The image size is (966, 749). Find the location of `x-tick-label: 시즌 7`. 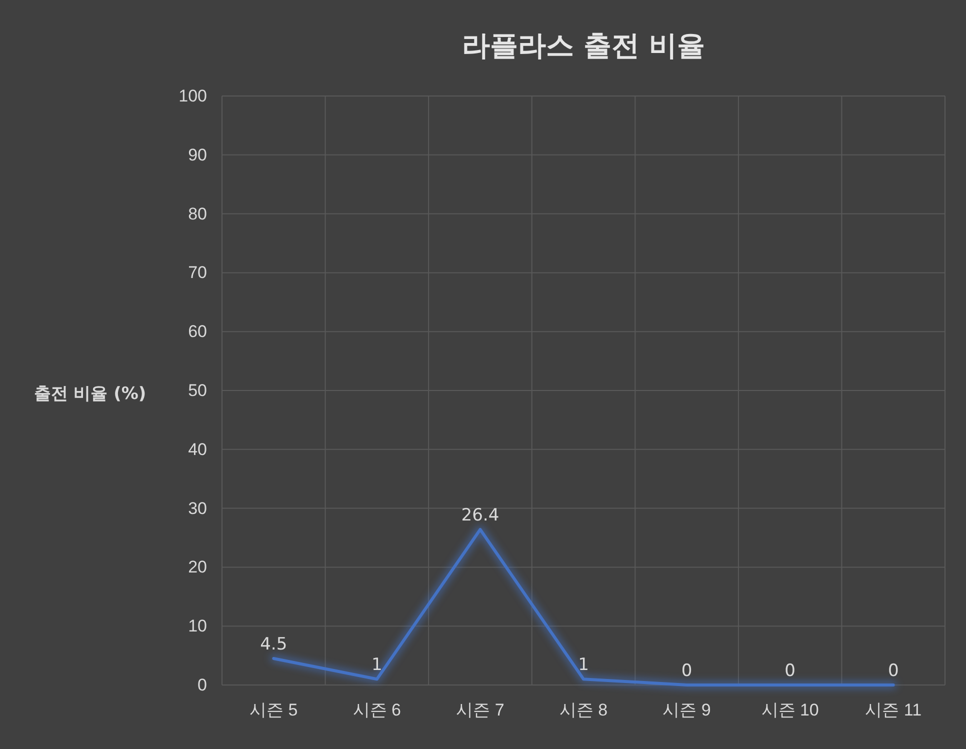

x-tick-label: 시즌 7 is located at coordinates (480, 710).